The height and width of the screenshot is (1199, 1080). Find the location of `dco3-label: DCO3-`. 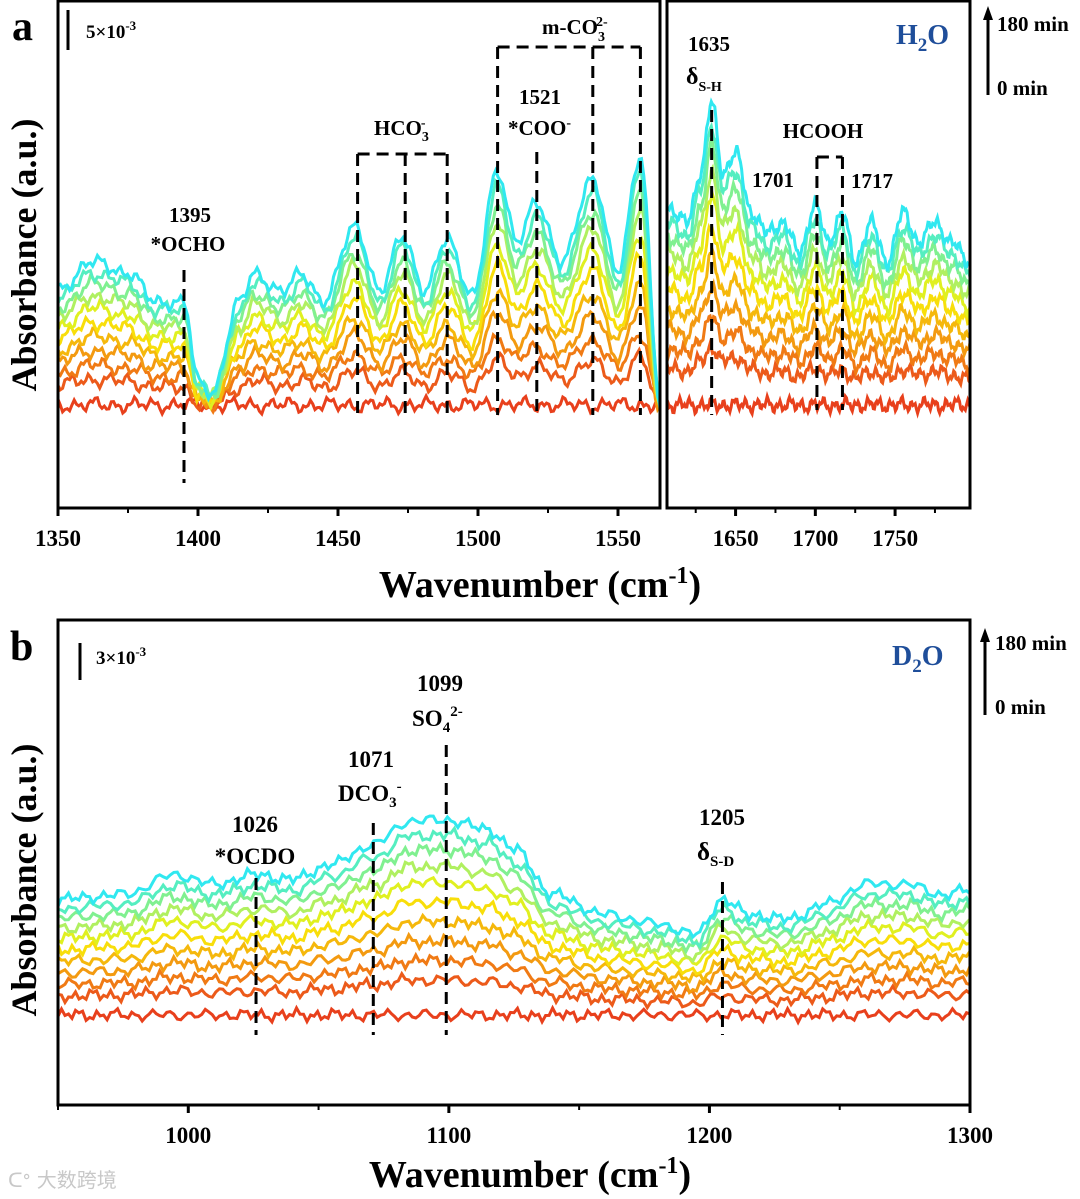

dco3-label: DCO3- is located at coordinates (370, 795).